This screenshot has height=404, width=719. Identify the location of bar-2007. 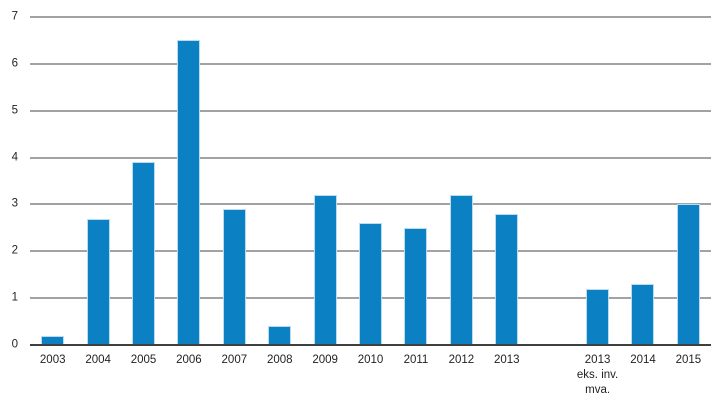
(234, 277).